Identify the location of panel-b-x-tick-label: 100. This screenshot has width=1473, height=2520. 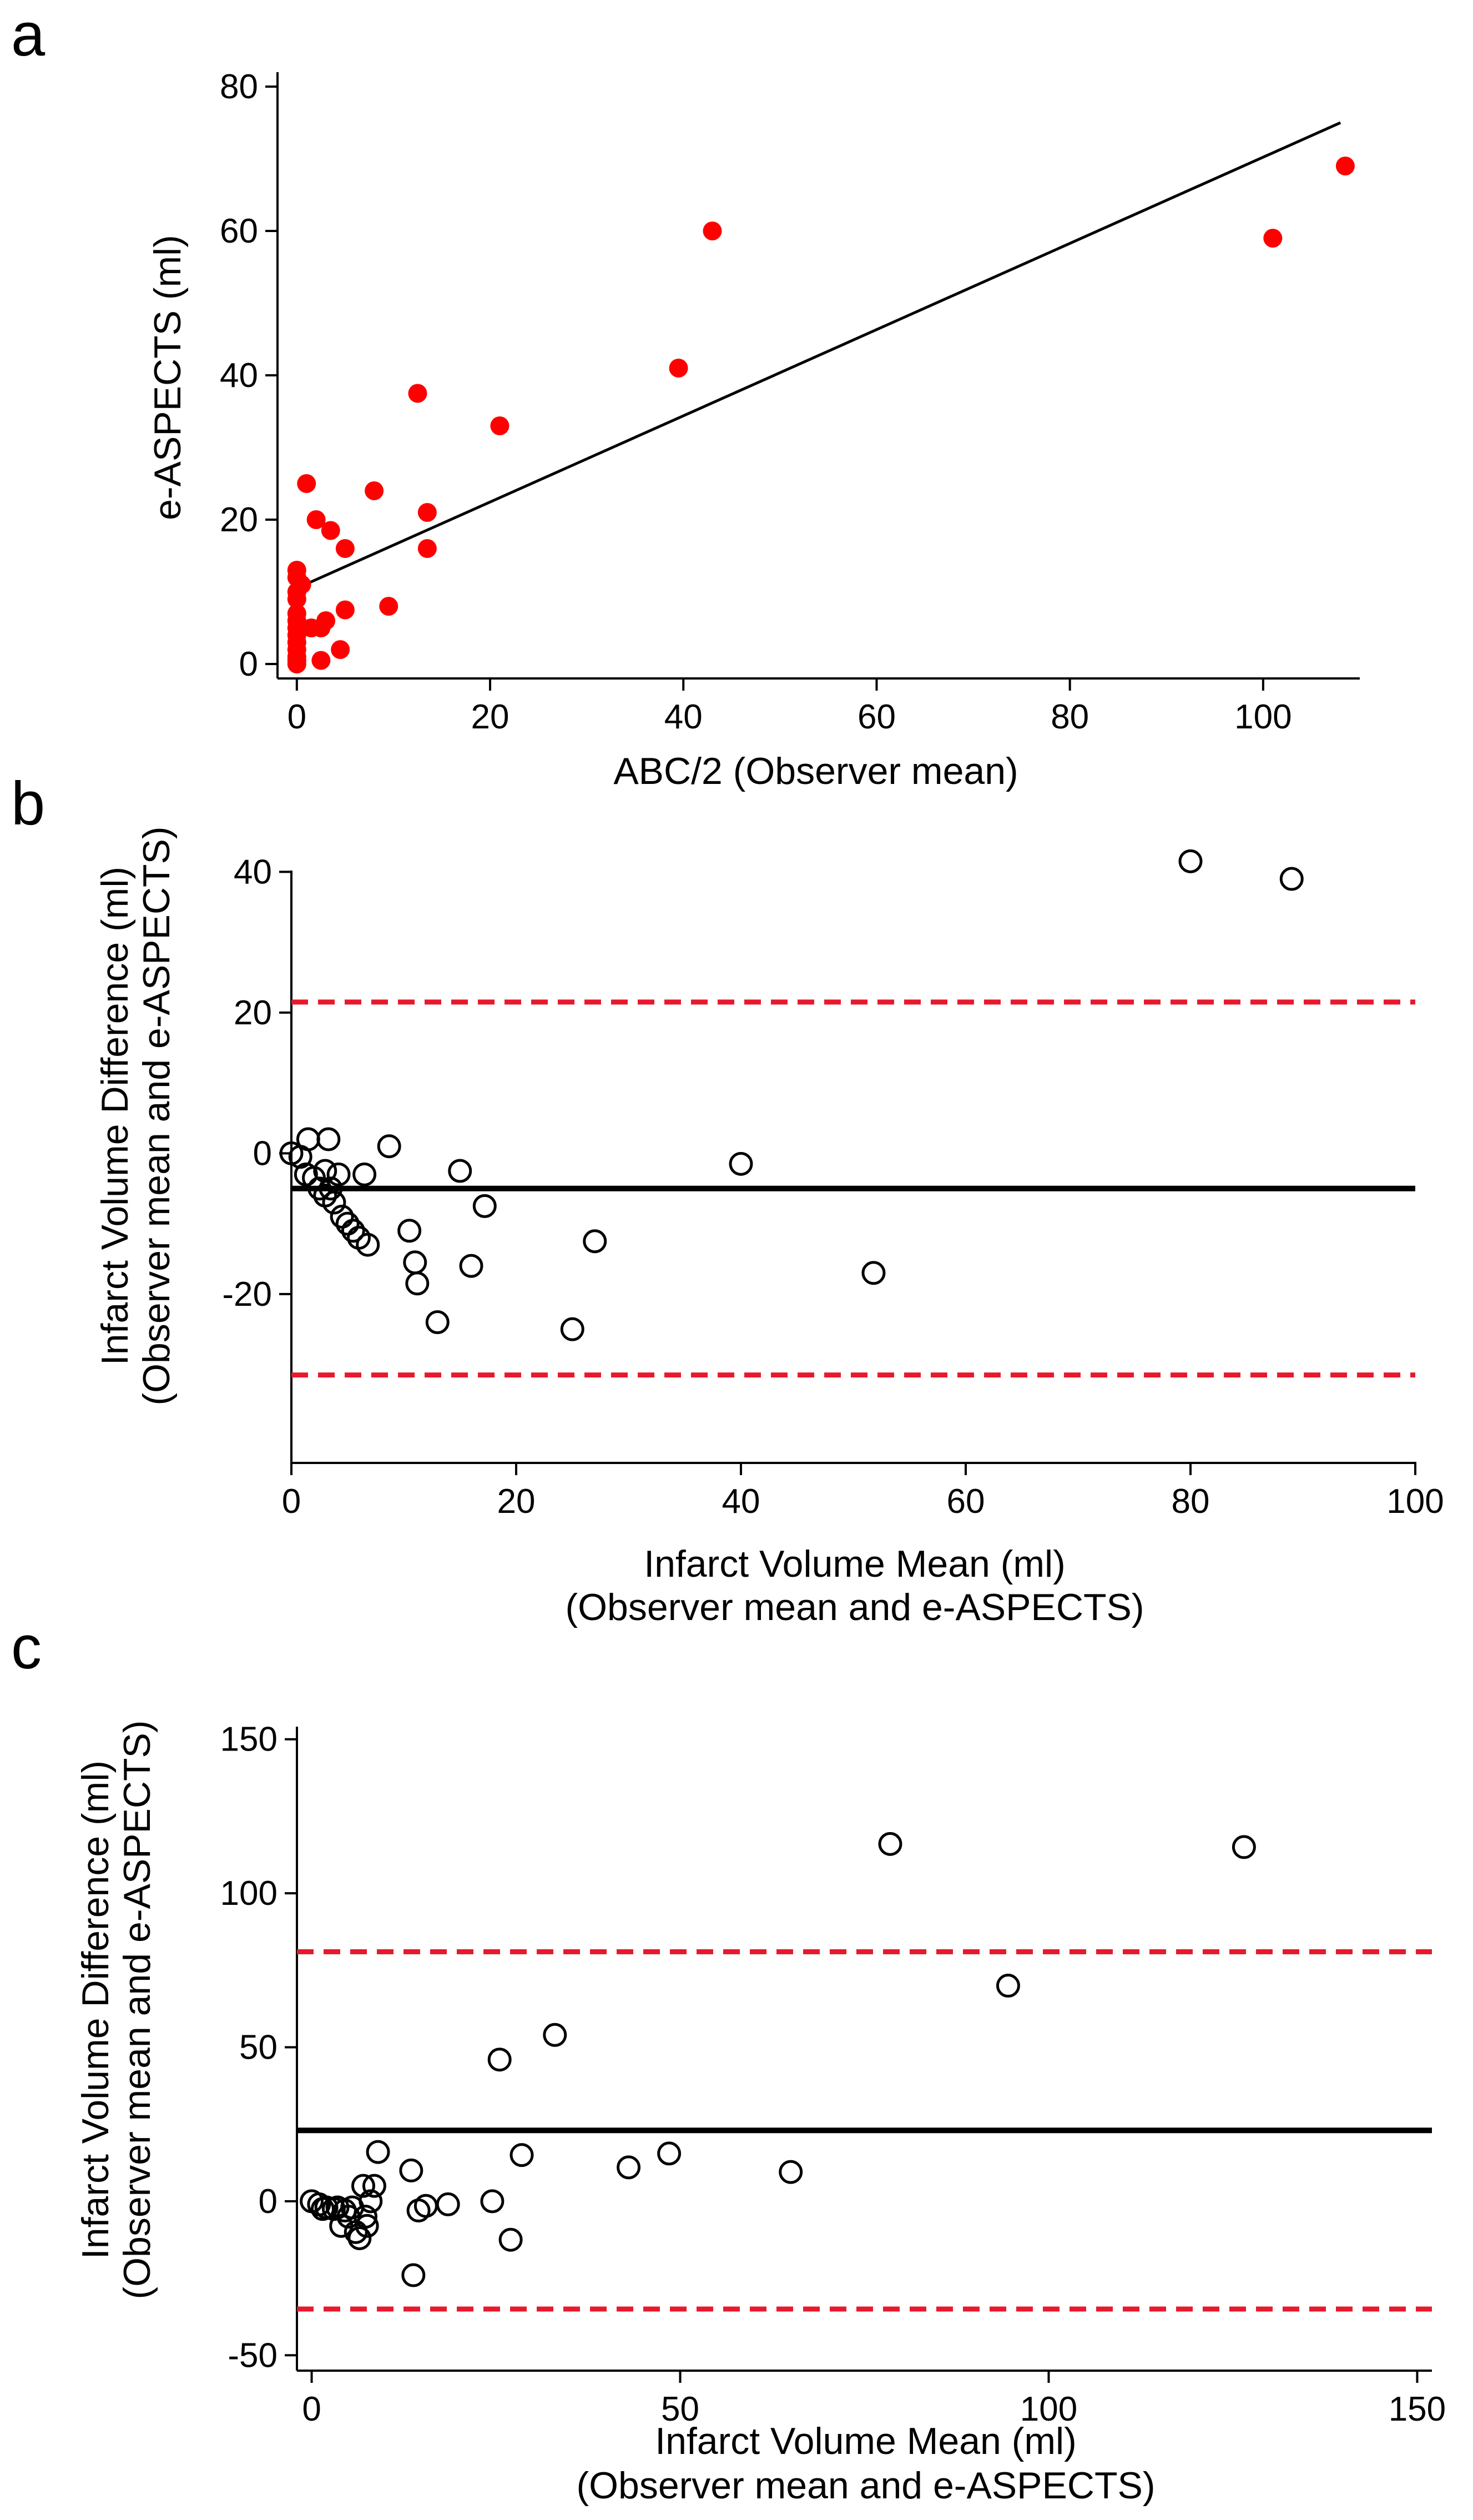
(1415, 1502).